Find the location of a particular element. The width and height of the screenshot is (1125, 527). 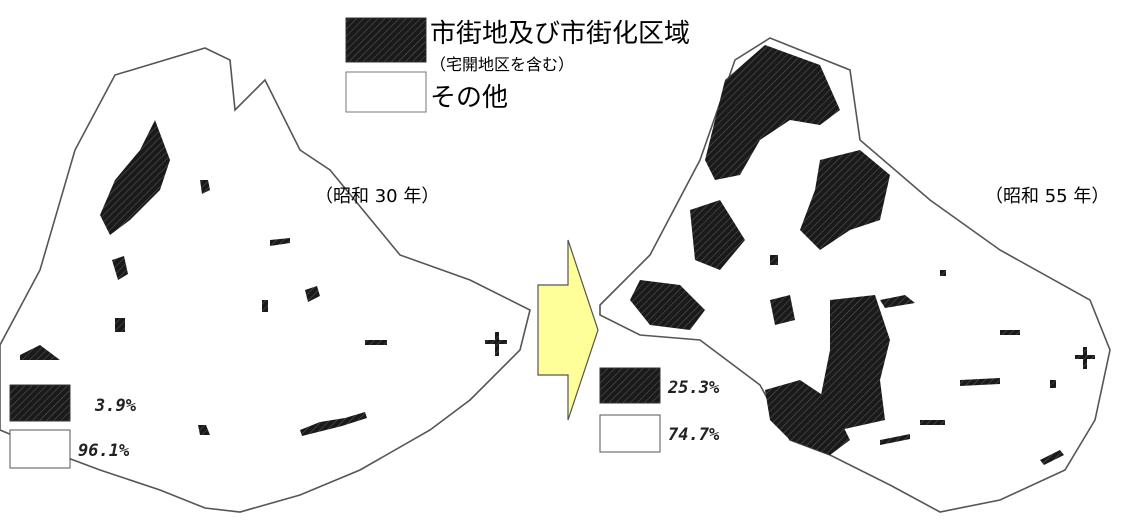

year-label: （昭和 55 年） is located at coordinates (1047, 196).